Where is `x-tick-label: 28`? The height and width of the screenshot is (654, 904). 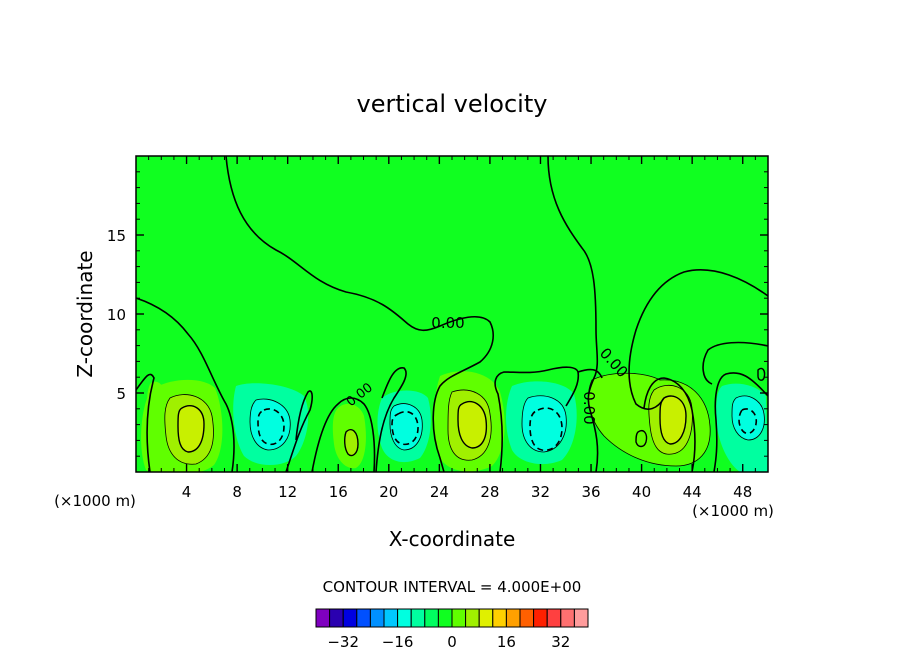 x-tick-label: 28 is located at coordinates (489, 492).